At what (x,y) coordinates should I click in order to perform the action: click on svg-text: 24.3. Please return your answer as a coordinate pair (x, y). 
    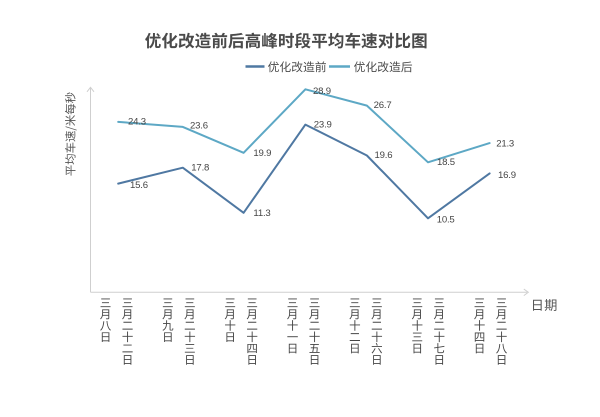
    Looking at the image, I should click on (137, 121).